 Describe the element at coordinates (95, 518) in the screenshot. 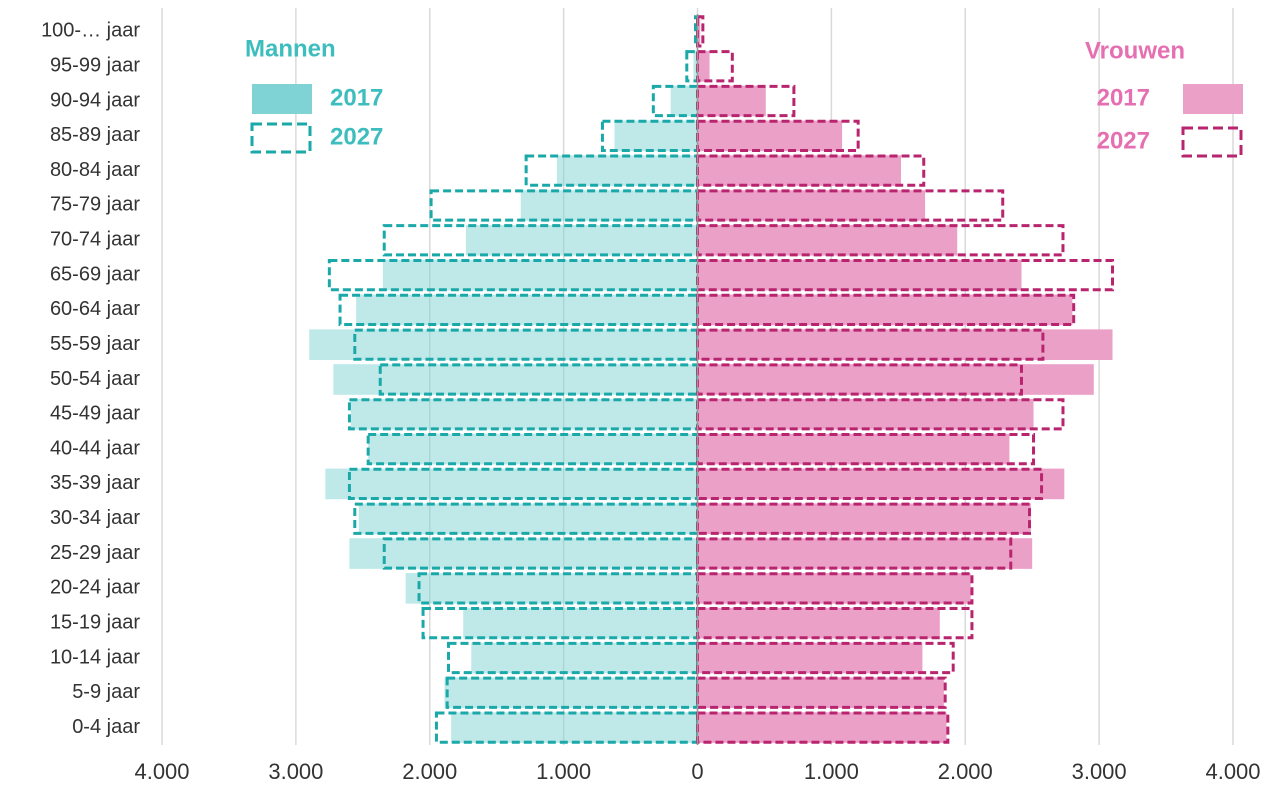

I see `y-tick-label: 30-34 jaar` at that location.